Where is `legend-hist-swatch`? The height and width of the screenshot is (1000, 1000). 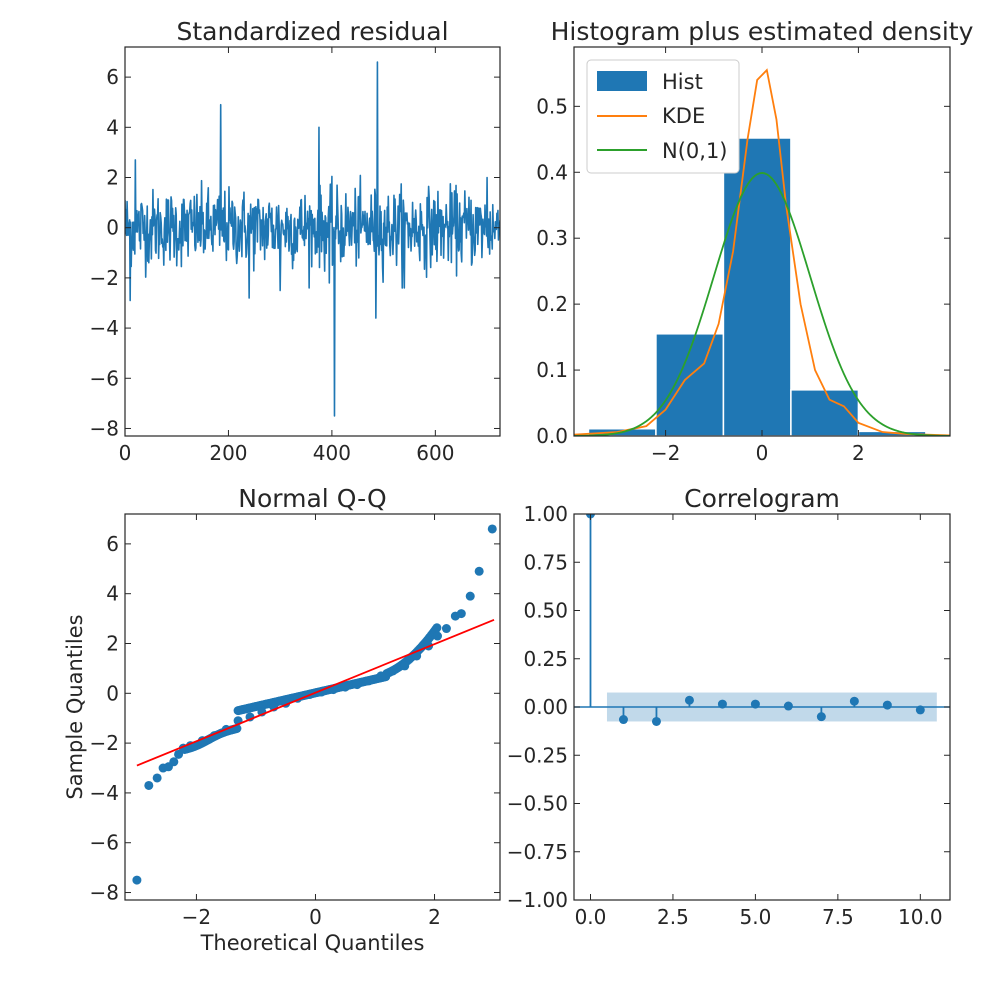
legend-hist-swatch is located at coordinates (622, 81).